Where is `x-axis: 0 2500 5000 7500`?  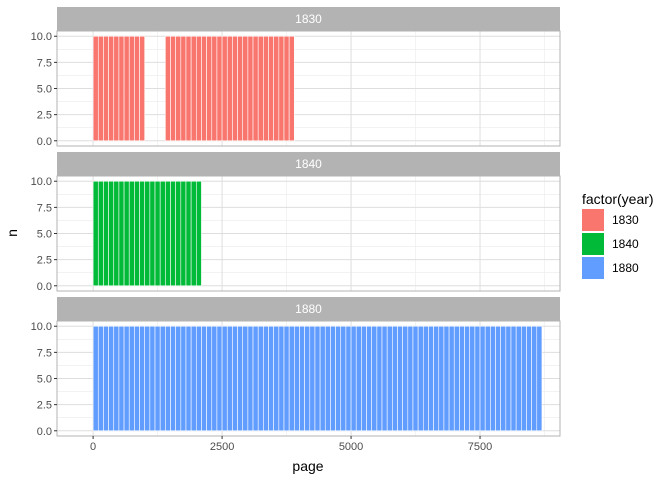
x-axis: 0 2500 5000 7500 is located at coordinates (291, 444).